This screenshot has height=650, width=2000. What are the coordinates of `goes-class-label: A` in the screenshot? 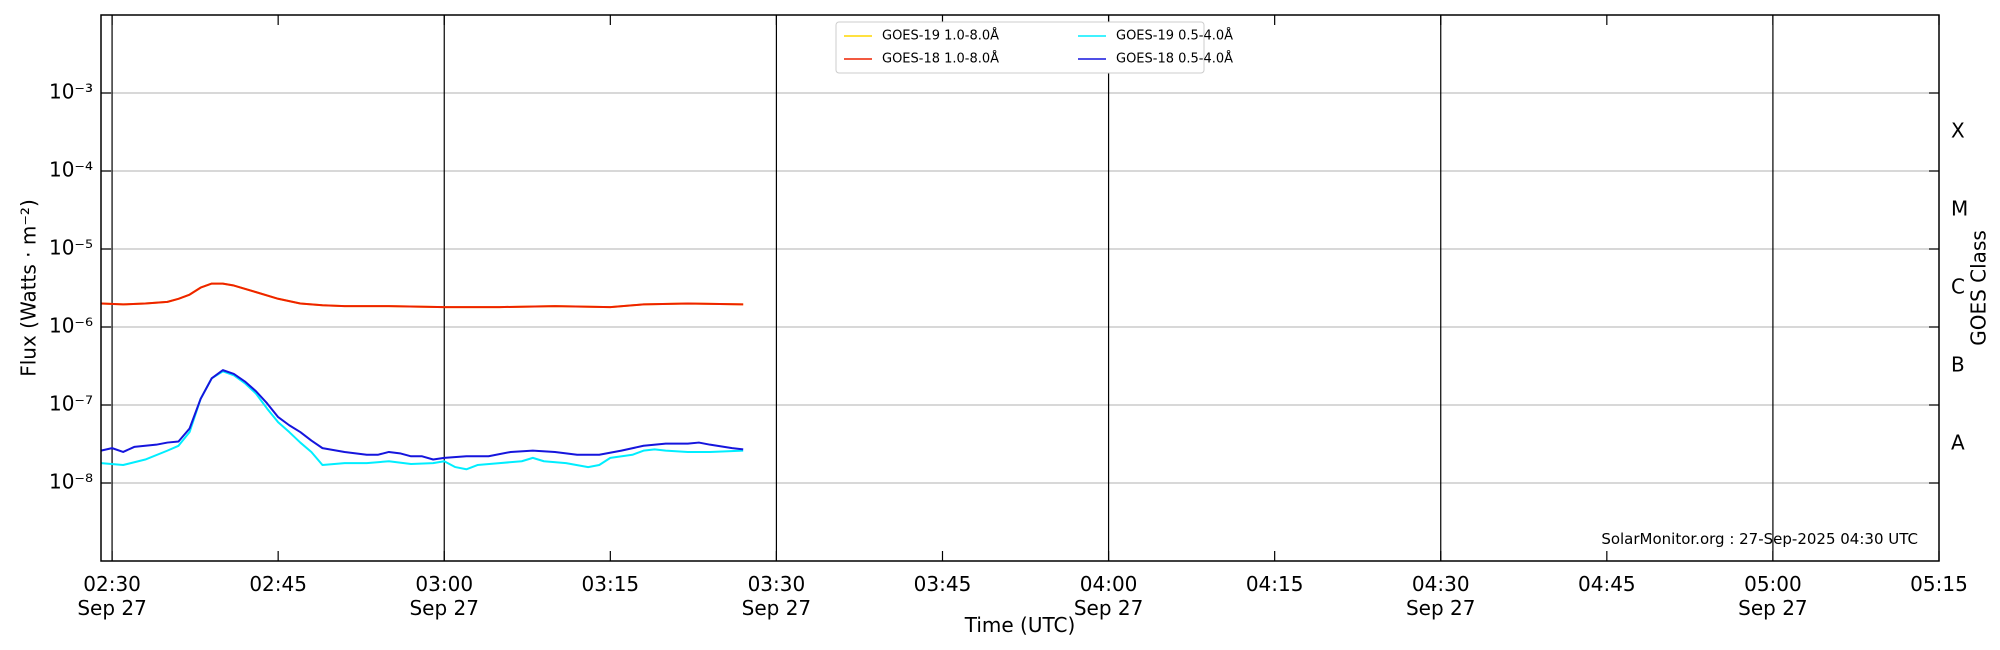 It's located at (1958, 443).